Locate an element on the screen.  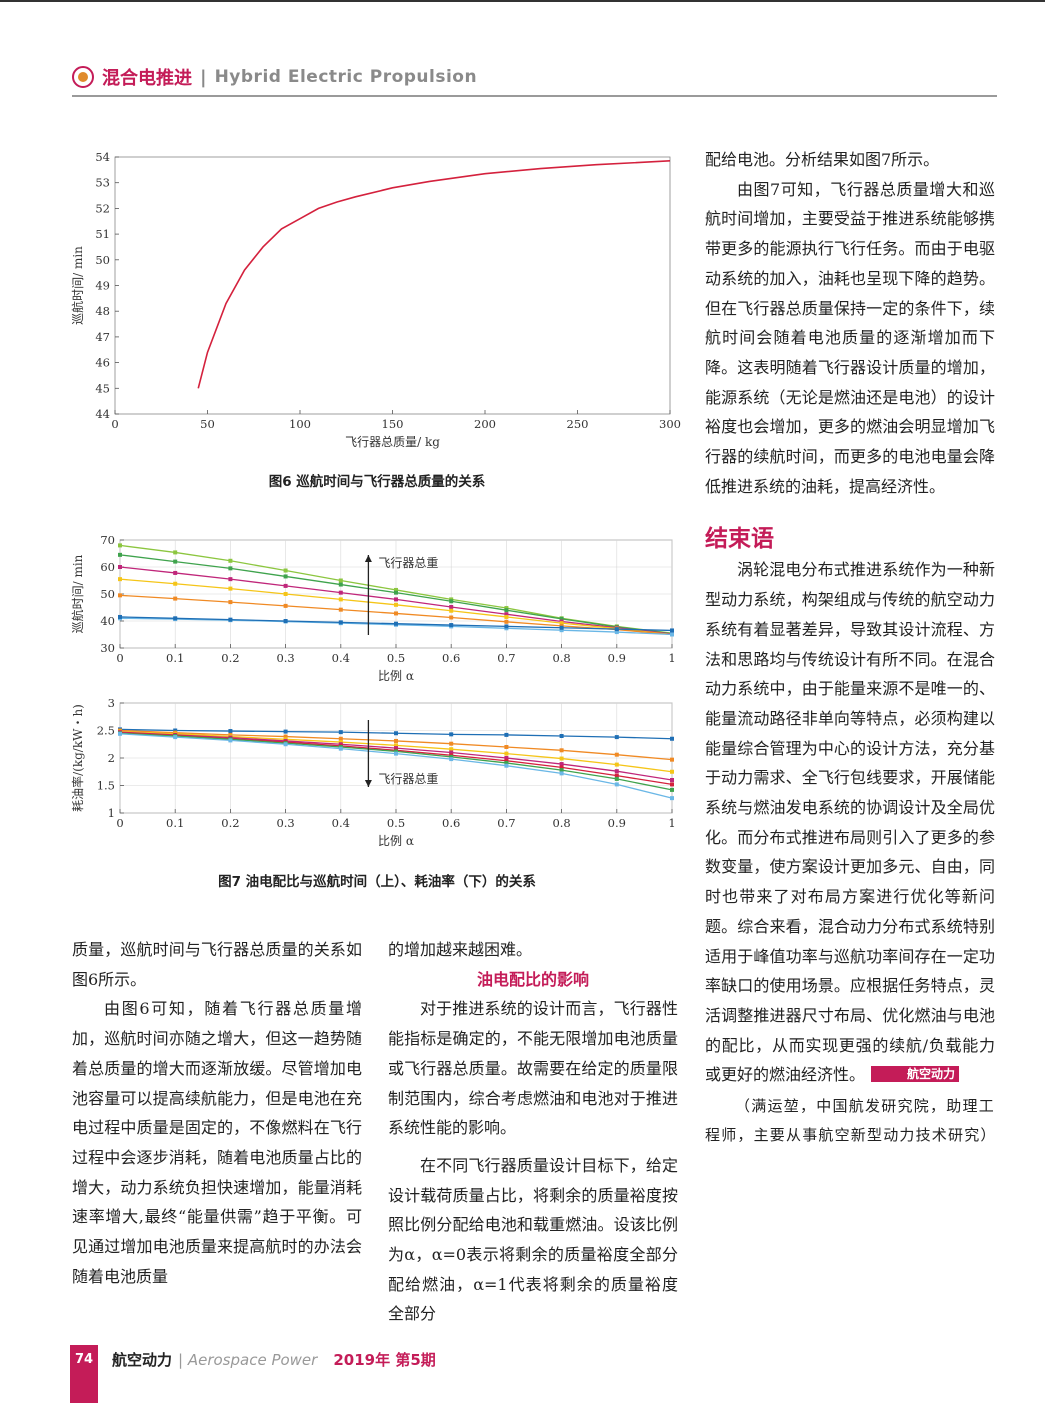
y-tick-label: 47 is located at coordinates (102, 337).